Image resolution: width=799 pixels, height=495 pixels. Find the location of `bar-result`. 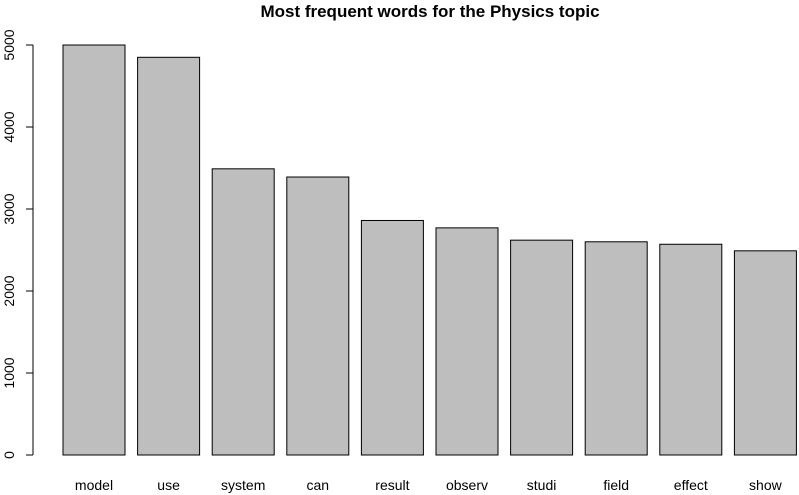

bar-result is located at coordinates (392, 337).